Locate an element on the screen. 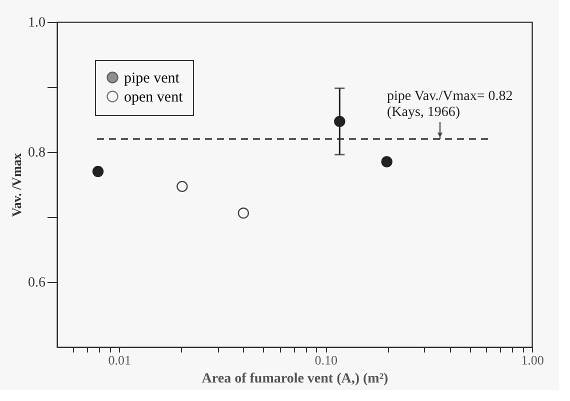 This screenshot has width=570, height=401. legend-label: open vent is located at coordinates (154, 98).